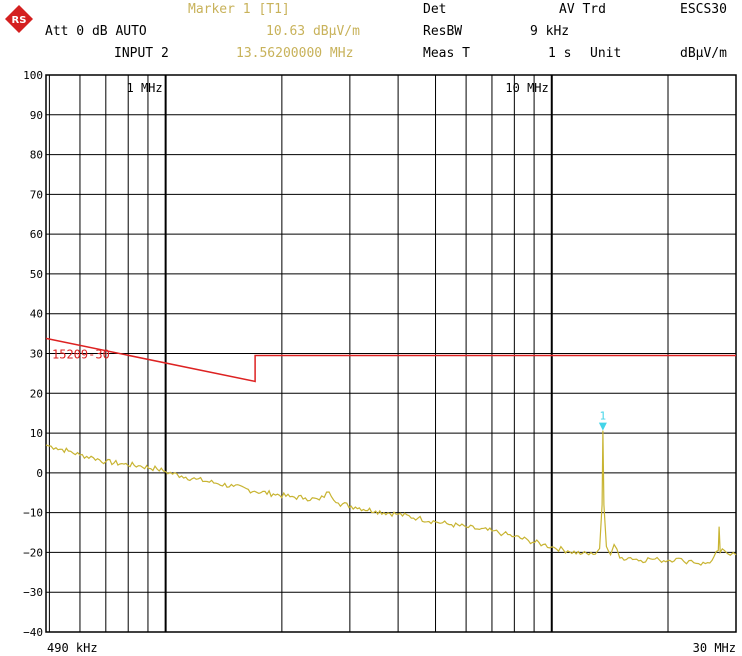 This screenshot has height=656, width=742. What do you see at coordinates (141, 53) in the screenshot?
I see `input-setting: INPUT 2` at bounding box center [141, 53].